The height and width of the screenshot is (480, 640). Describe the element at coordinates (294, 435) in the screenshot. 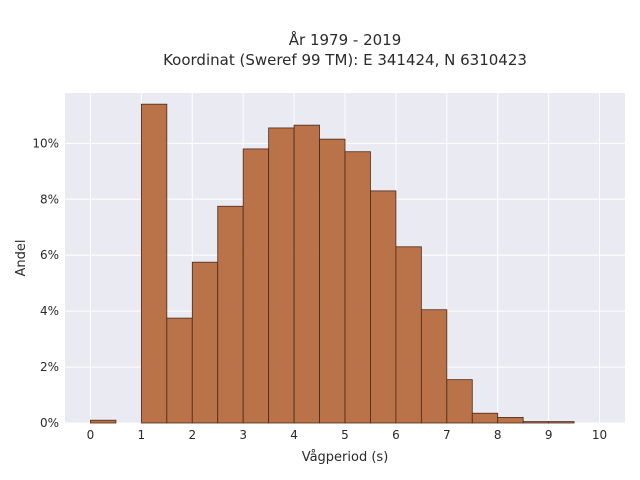

I see `x-tick-label: 4` at that location.